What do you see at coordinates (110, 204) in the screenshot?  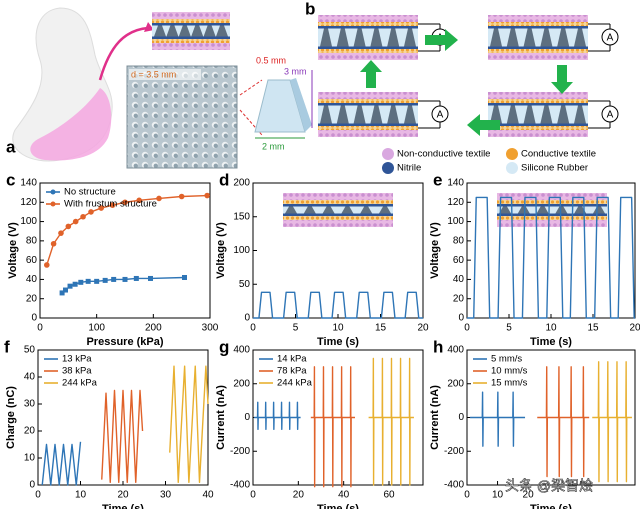 I see `legend-text: With frustum structure` at bounding box center [110, 204].